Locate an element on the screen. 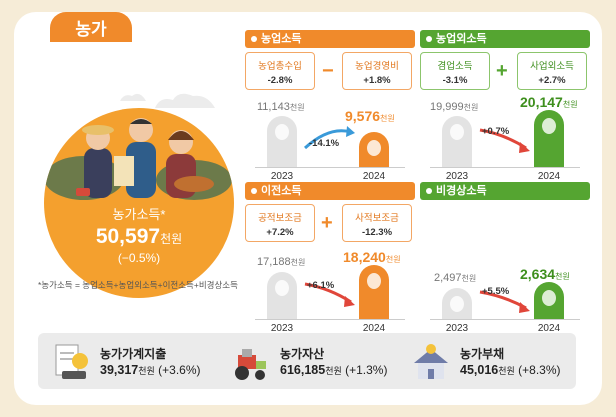 The image size is (616, 417). assets-value: 616,185천원 (+1.3%) is located at coordinates (334, 370).